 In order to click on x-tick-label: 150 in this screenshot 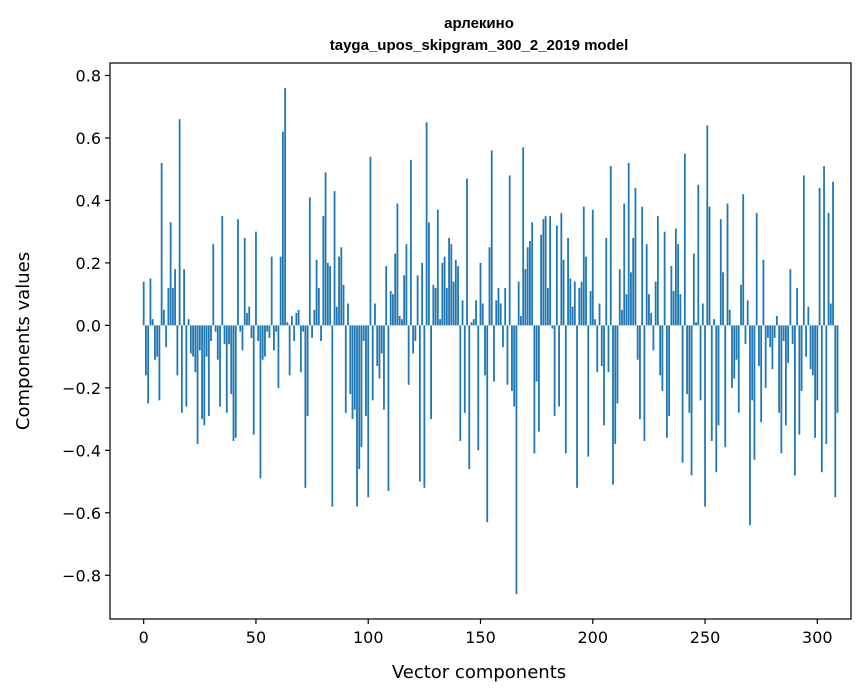, I will do `click(480, 637)`.